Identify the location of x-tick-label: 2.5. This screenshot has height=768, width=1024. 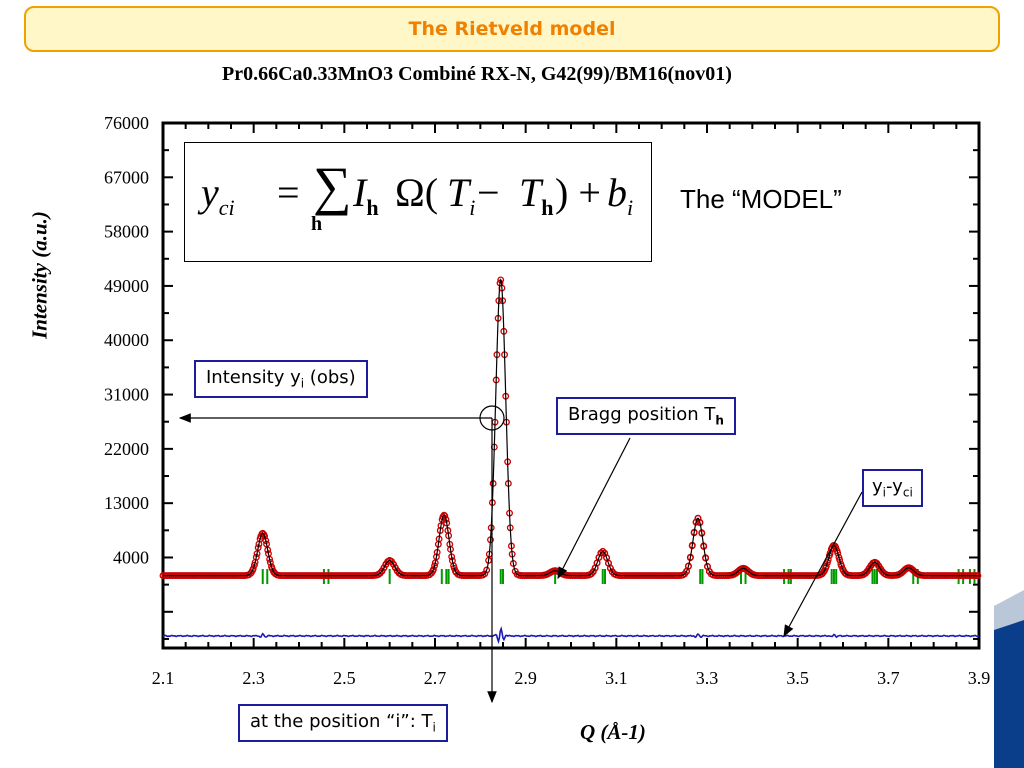
(344, 678).